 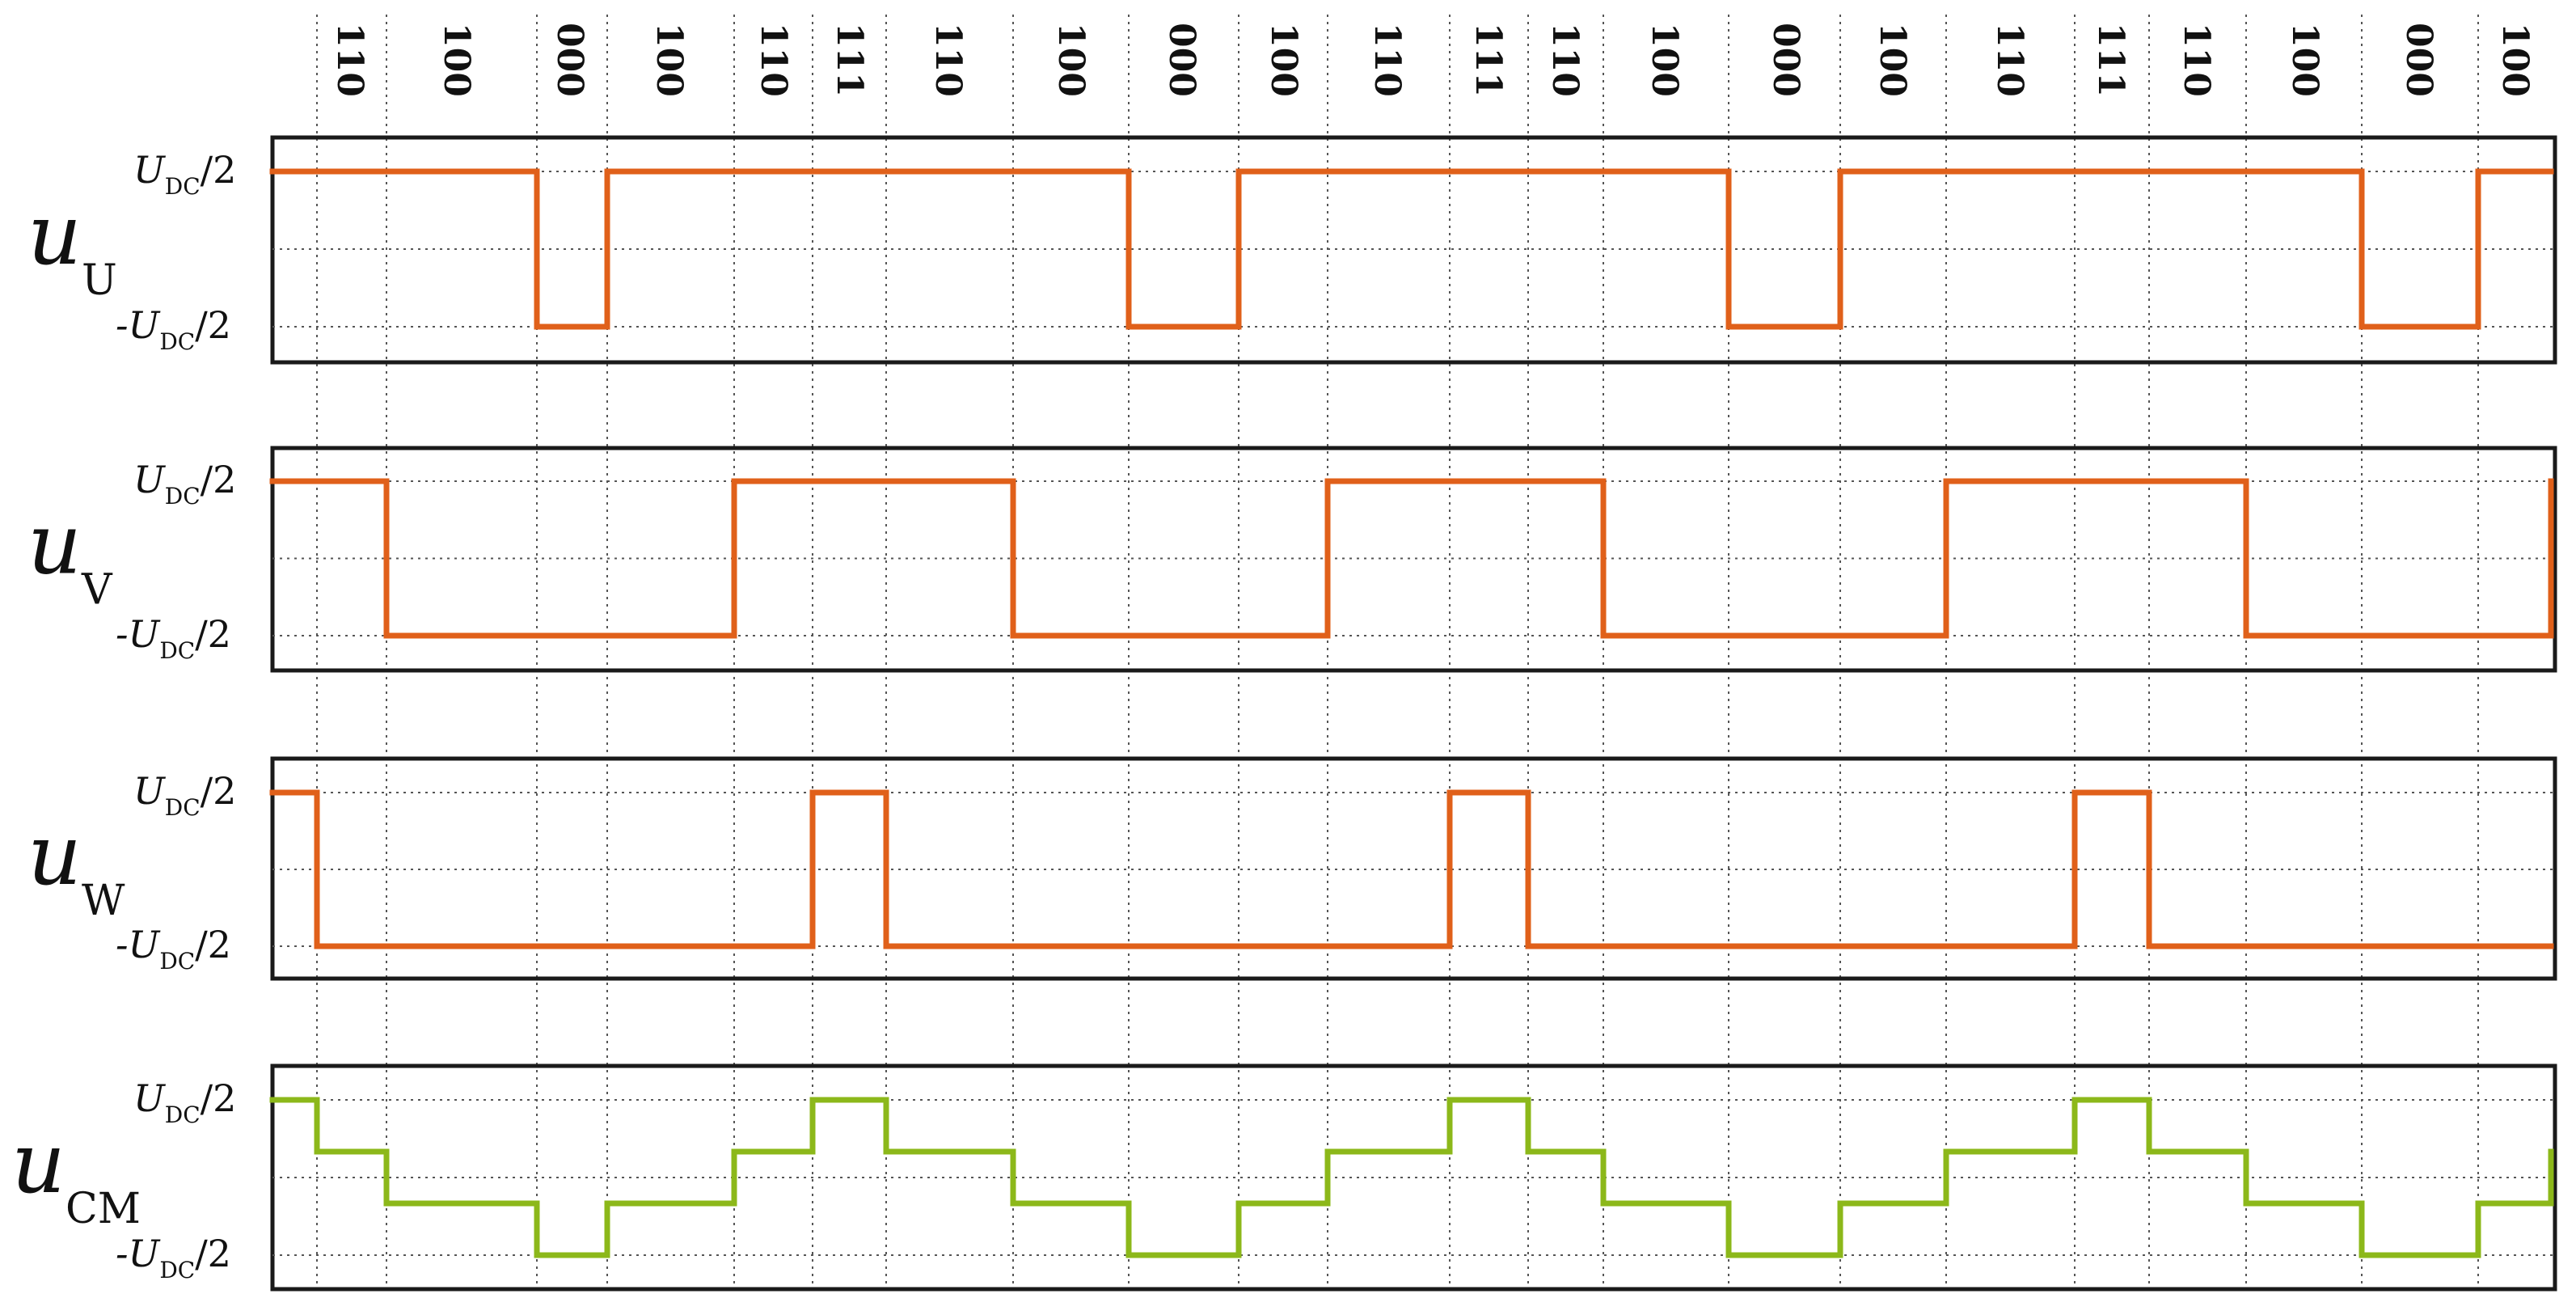 I want to click on waveform-v, so click(x=1411, y=558).